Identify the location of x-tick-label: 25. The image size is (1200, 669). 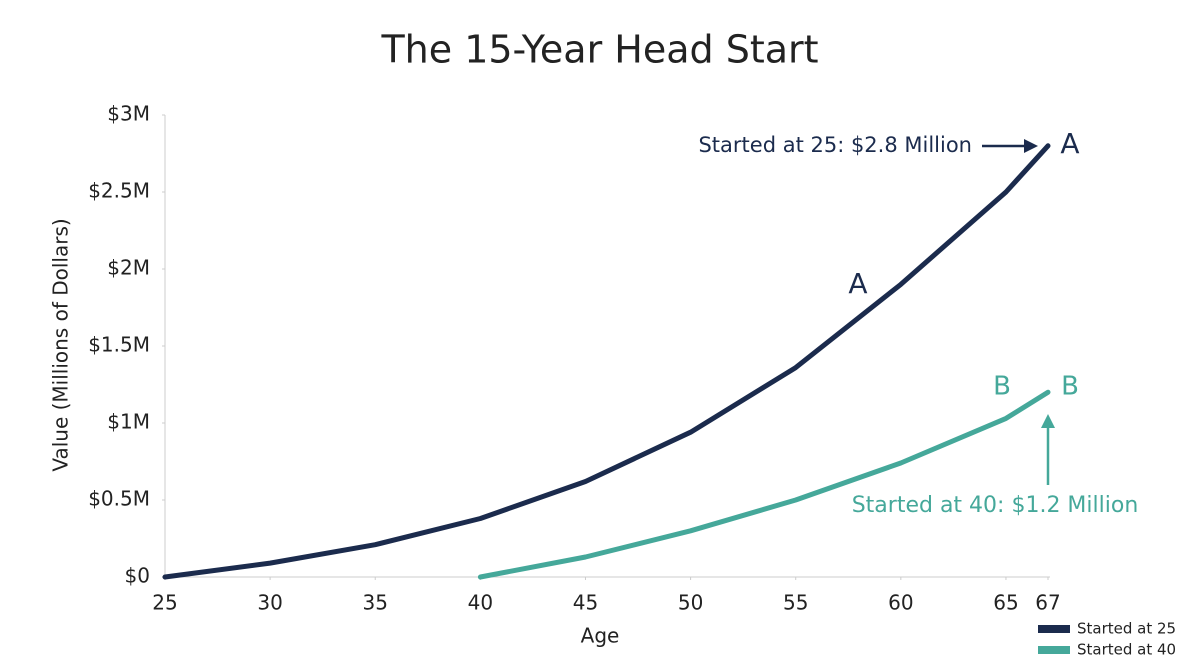
(164, 603).